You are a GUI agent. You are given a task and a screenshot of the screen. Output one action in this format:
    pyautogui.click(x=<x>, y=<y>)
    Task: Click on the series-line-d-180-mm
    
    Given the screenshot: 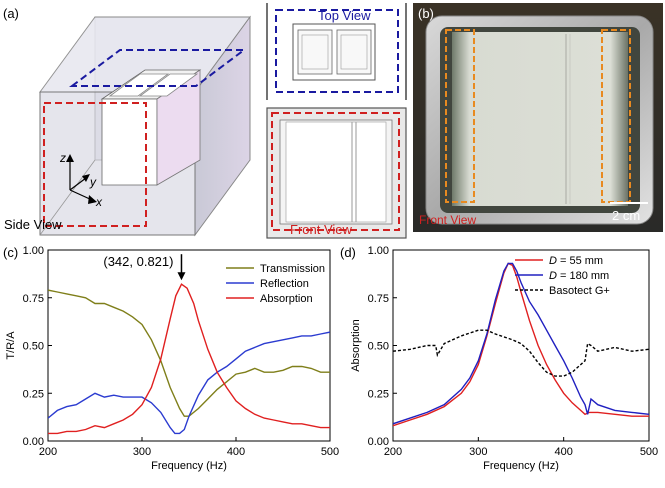 What is the action you would take?
    pyautogui.click(x=521, y=343)
    